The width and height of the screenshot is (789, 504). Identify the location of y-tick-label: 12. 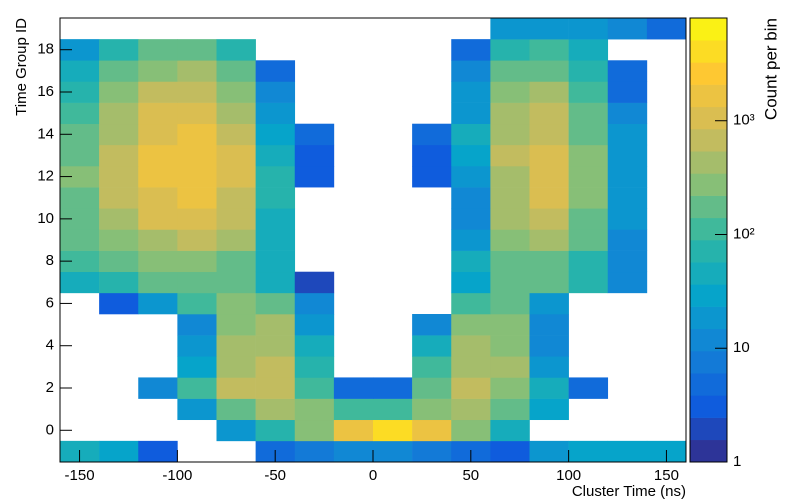
(45, 176).